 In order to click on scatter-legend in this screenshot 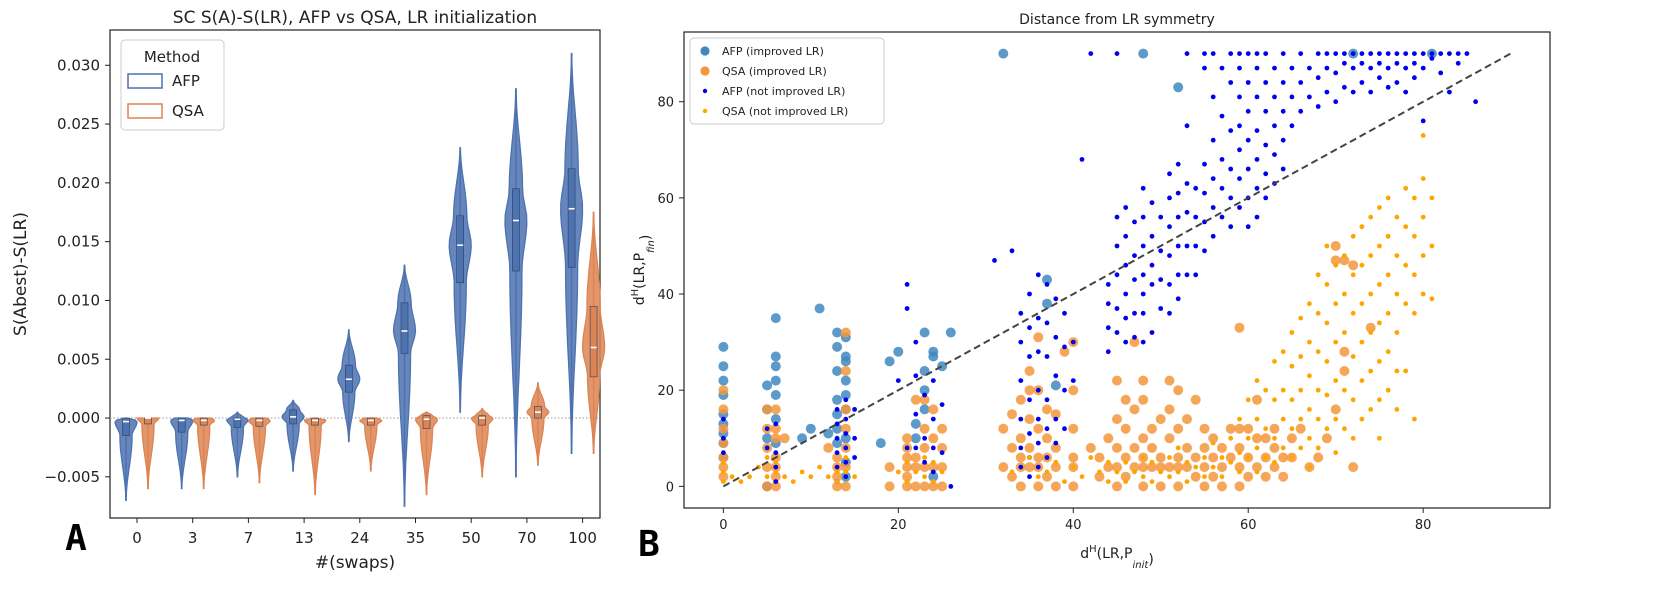, I will do `click(787, 81)`.